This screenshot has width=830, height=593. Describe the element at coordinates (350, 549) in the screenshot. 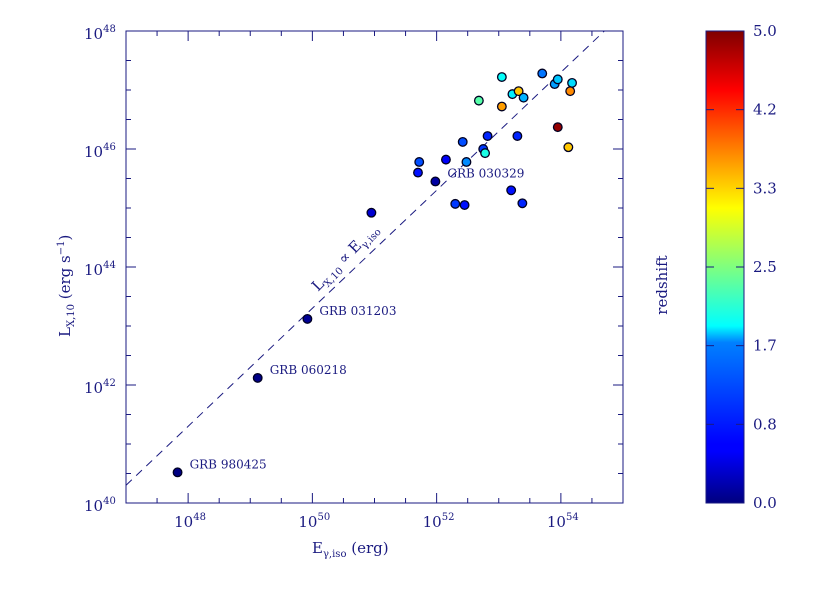

I see `x-axis-title: Eγ,iso (erg)` at that location.